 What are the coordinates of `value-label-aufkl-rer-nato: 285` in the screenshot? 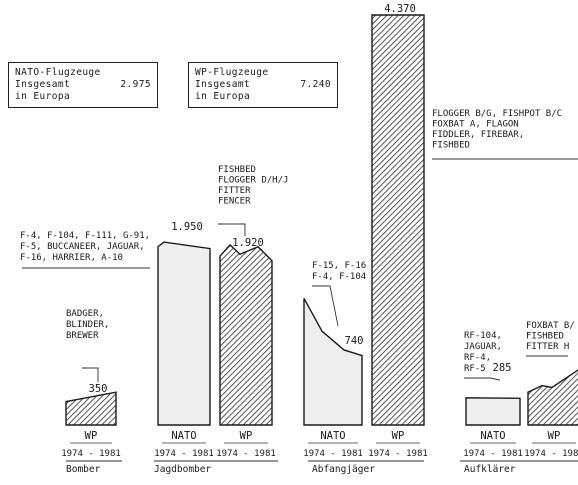 It's located at (502, 368).